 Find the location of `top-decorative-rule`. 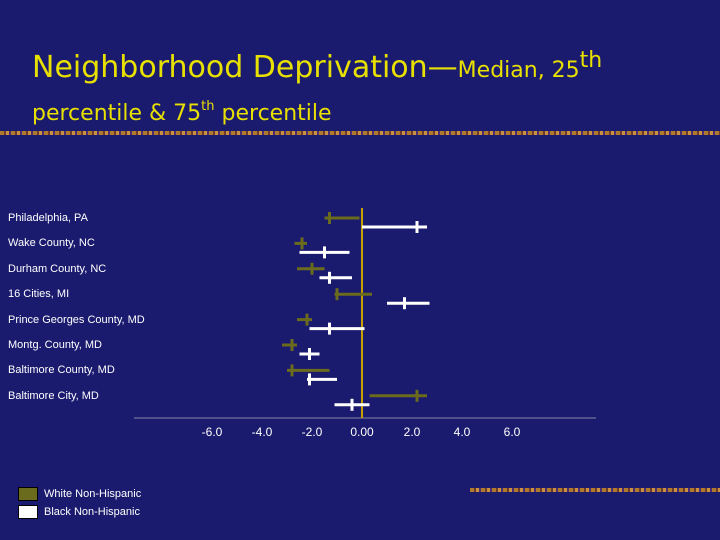

top-decorative-rule is located at coordinates (360, 133).